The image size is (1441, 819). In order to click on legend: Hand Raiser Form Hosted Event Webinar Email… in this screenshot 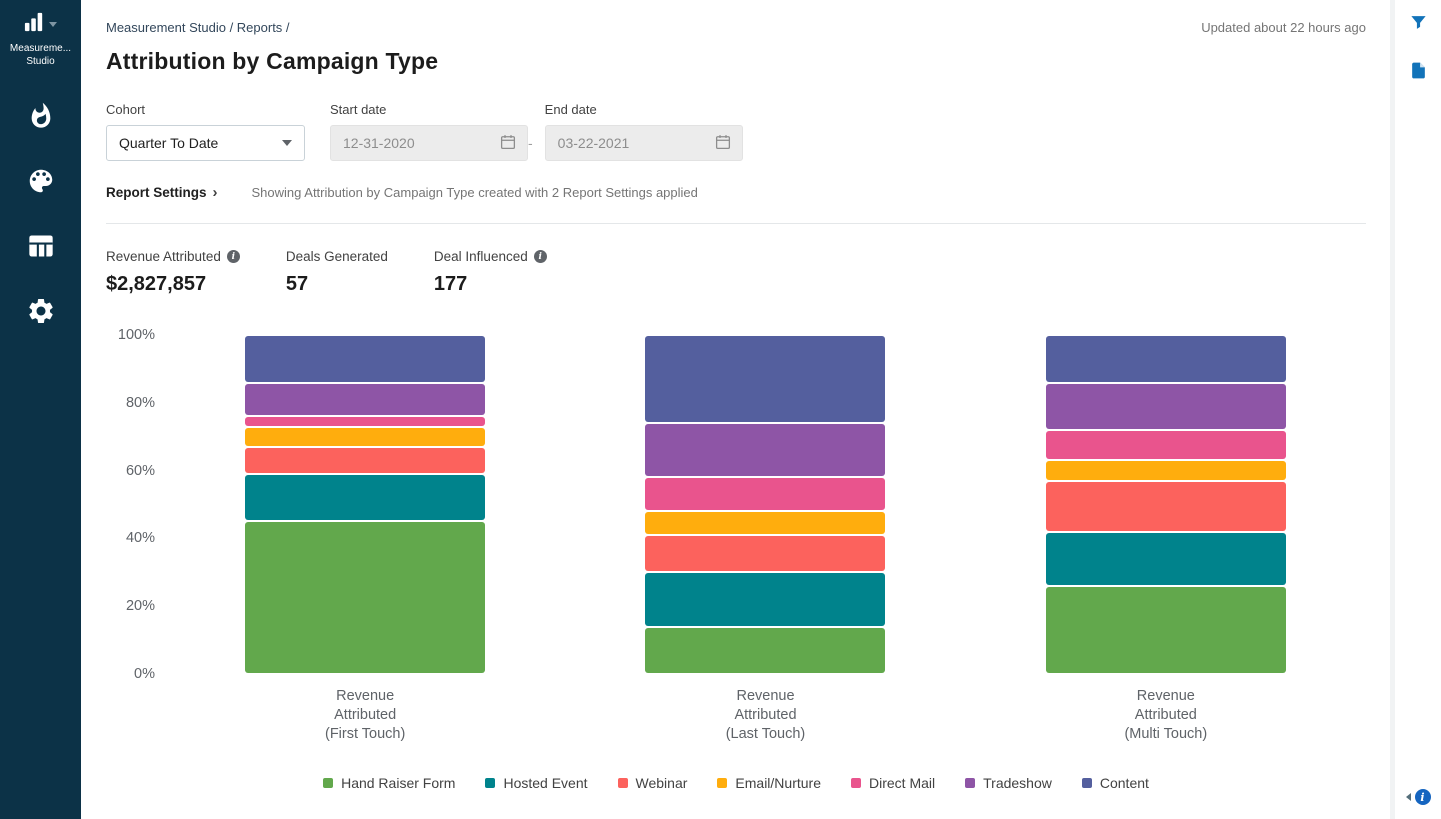, I will do `click(736, 783)`.